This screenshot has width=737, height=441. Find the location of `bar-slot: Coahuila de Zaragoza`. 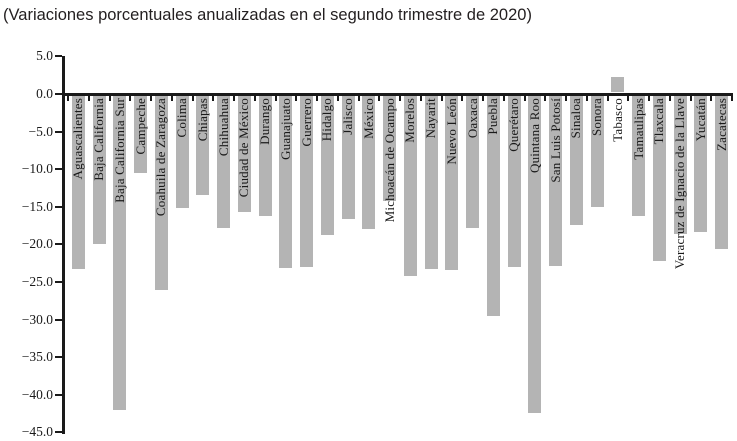

bar-slot: Coahuila de Zaragoza is located at coordinates (161, 220).